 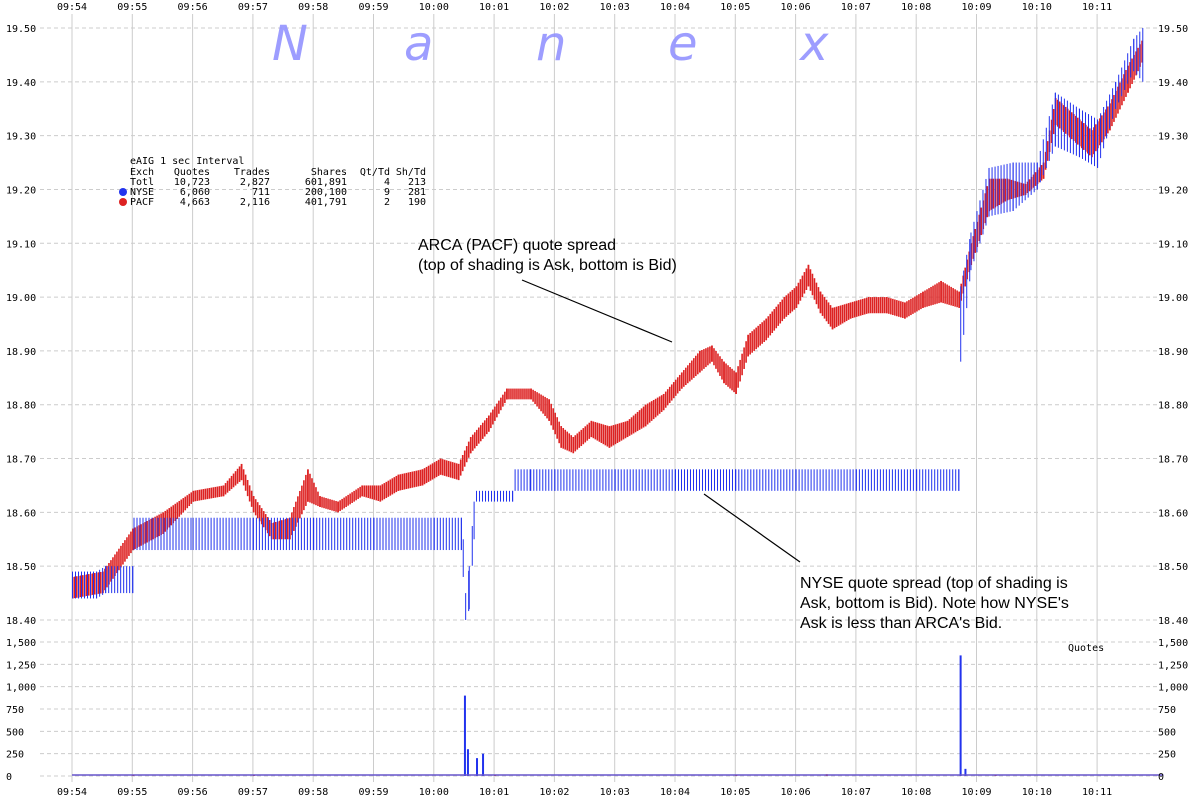 What do you see at coordinates (326, 192) in the screenshot?
I see `legend-row-nyse-shares: 200,100` at bounding box center [326, 192].